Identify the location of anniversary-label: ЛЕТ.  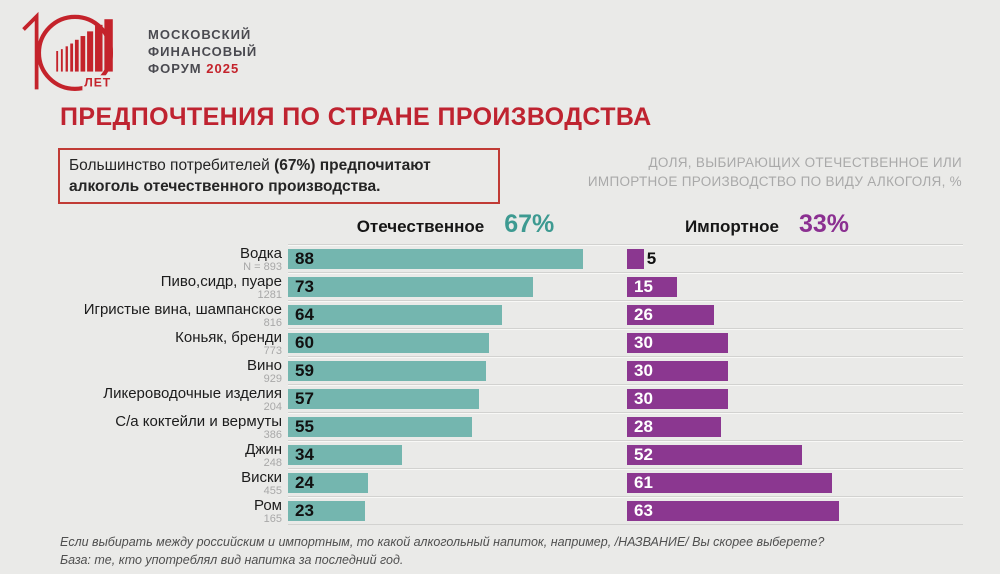
(97, 83).